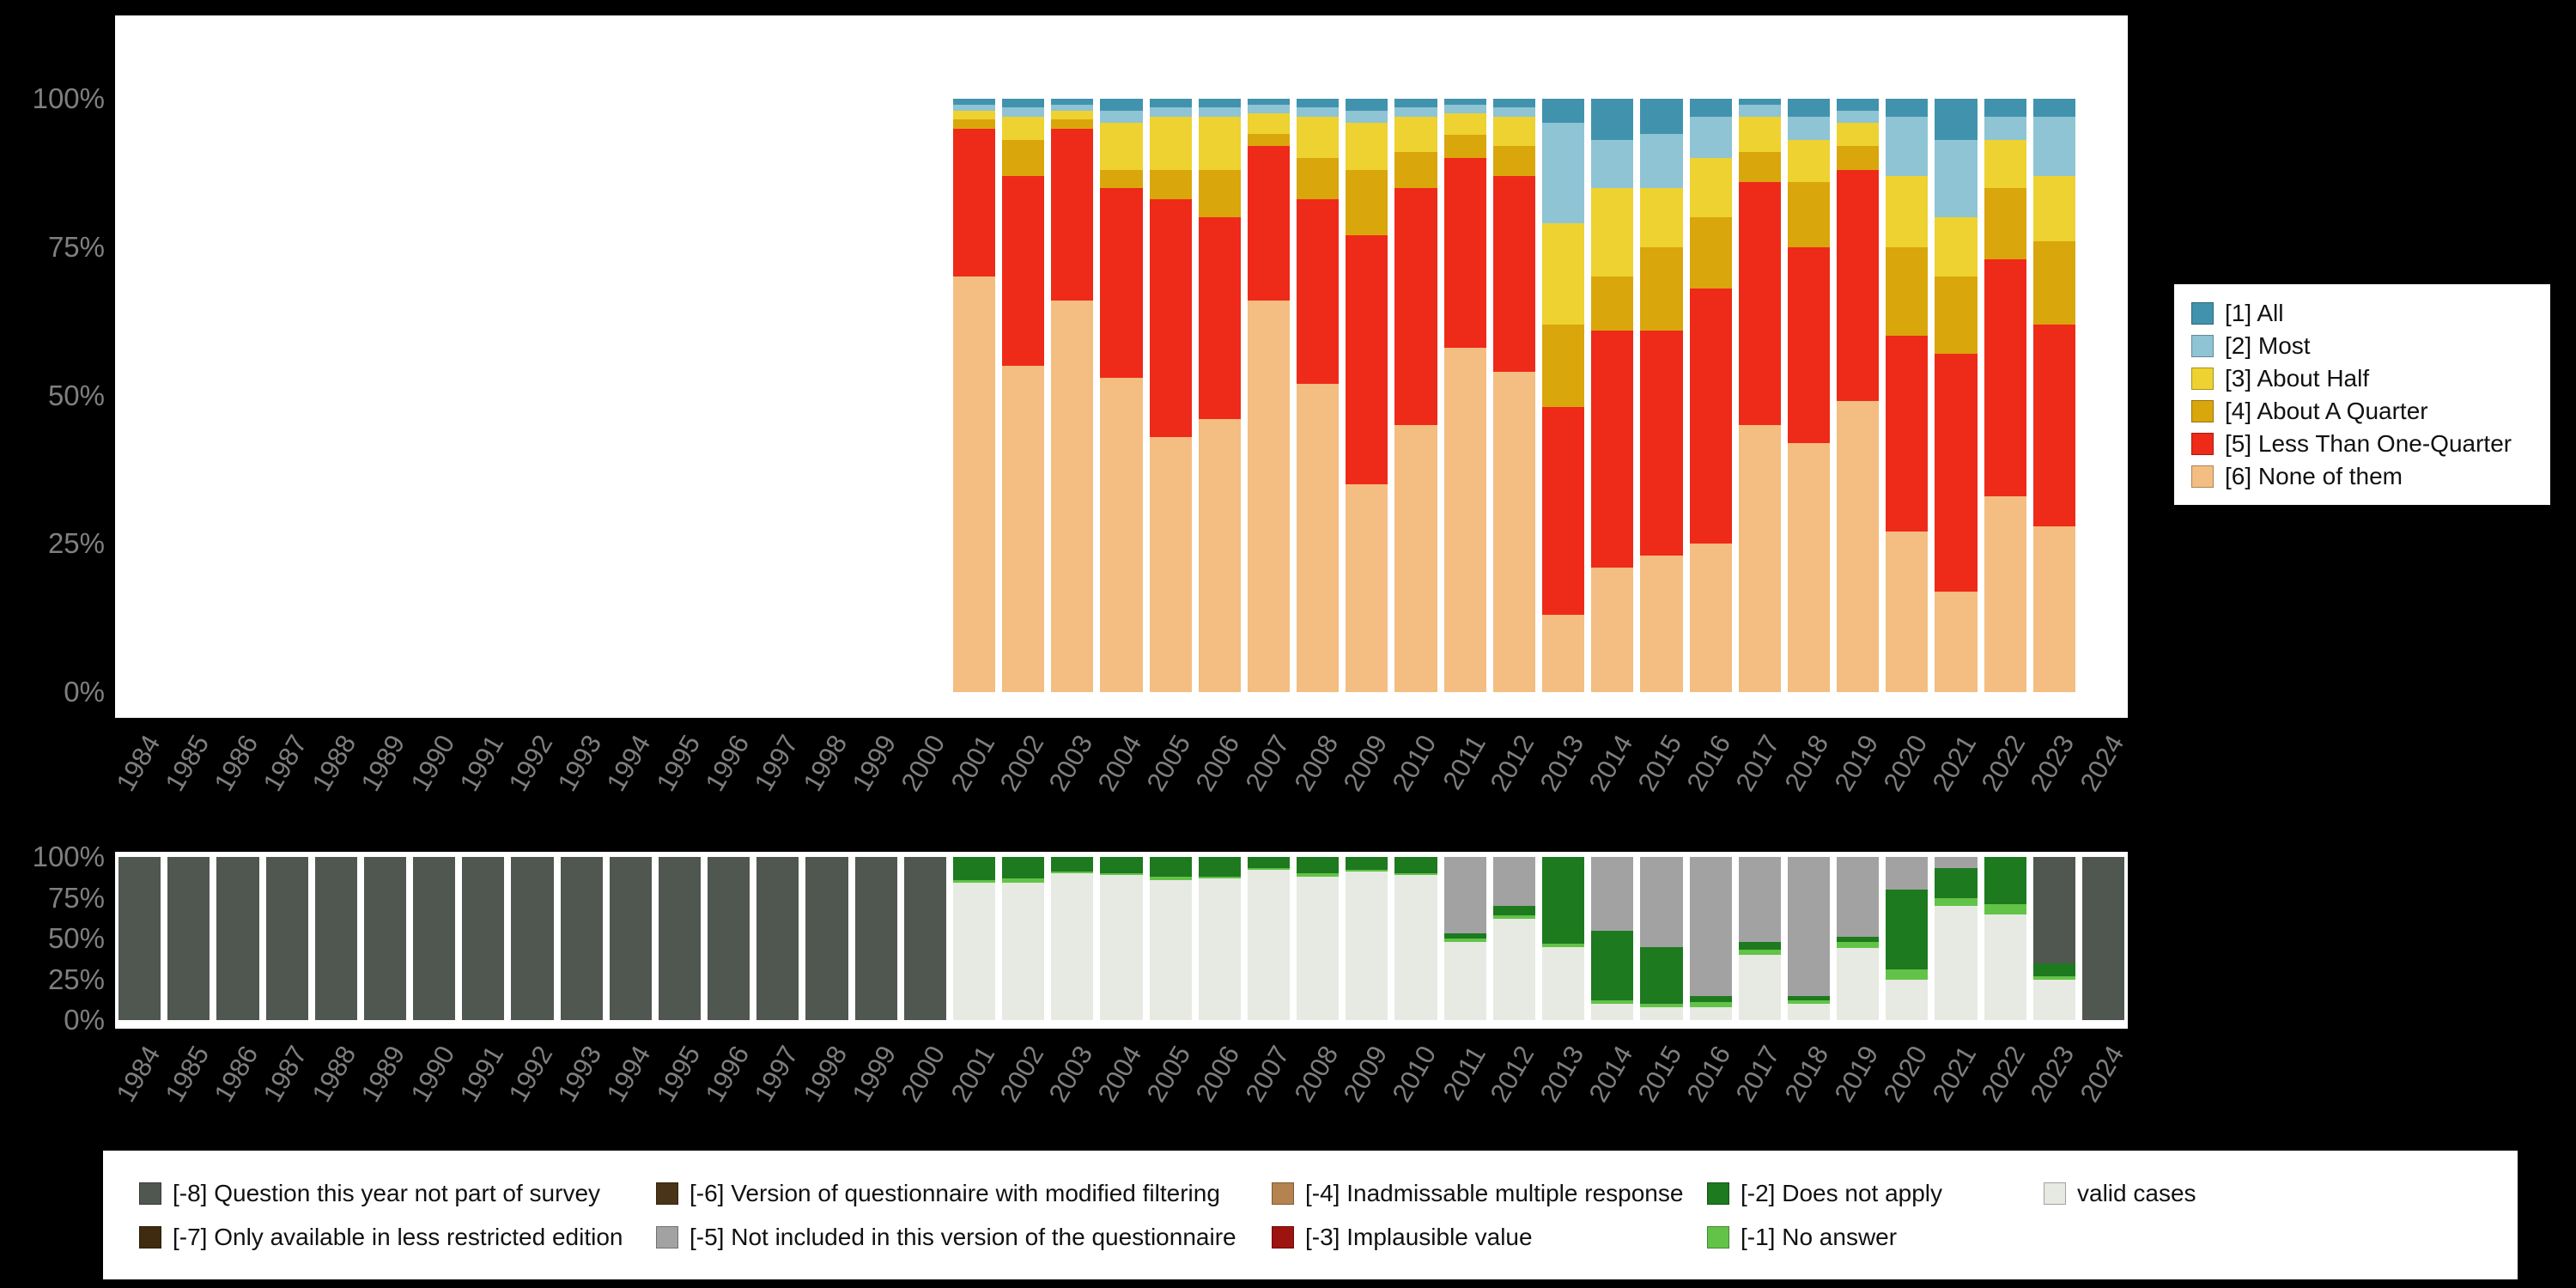 Image resolution: width=2576 pixels, height=1288 pixels. I want to click on bar-2007, so click(1269, 939).